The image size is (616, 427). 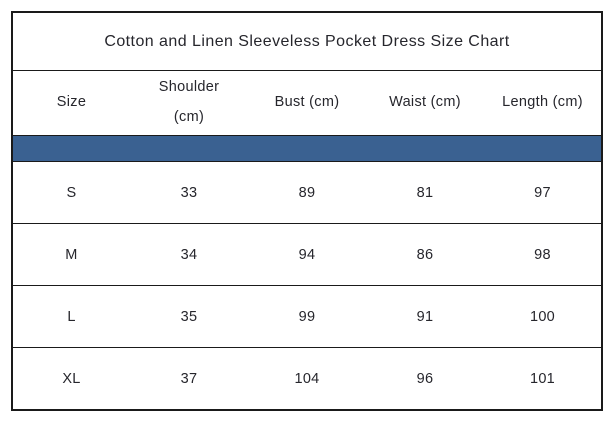 I want to click on divider-band-row, so click(x=307, y=148).